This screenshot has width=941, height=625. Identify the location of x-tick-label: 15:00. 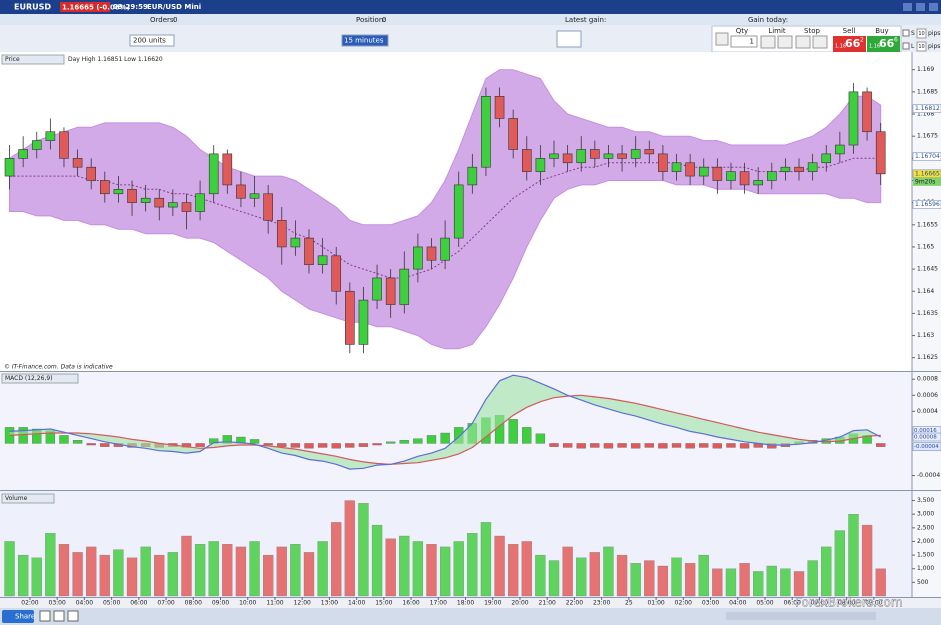
(383, 603).